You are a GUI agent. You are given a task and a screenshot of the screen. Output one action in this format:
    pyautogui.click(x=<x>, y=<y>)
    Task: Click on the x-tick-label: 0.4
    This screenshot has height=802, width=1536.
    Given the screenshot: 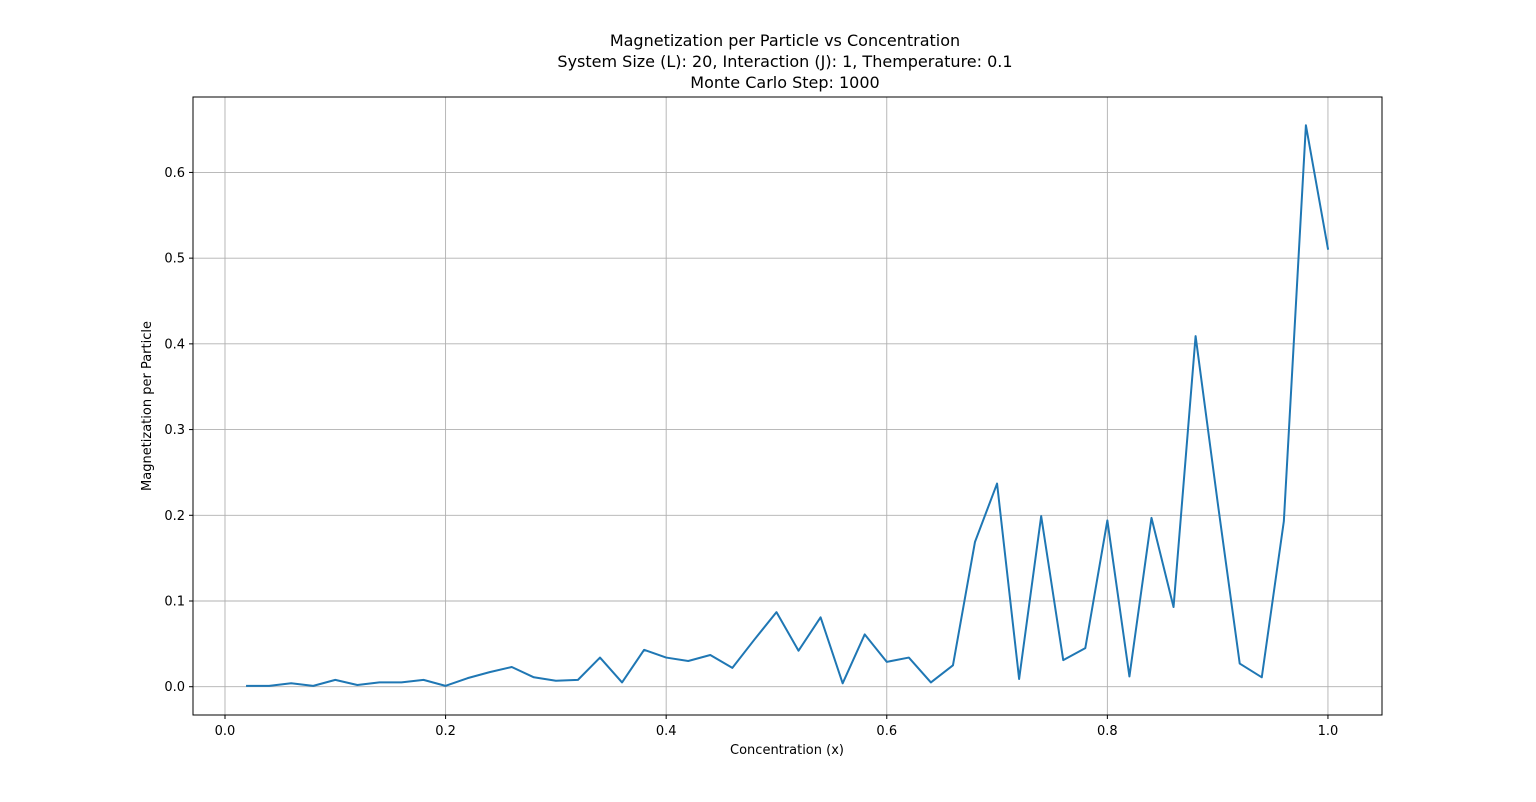 What is the action you would take?
    pyautogui.click(x=666, y=731)
    